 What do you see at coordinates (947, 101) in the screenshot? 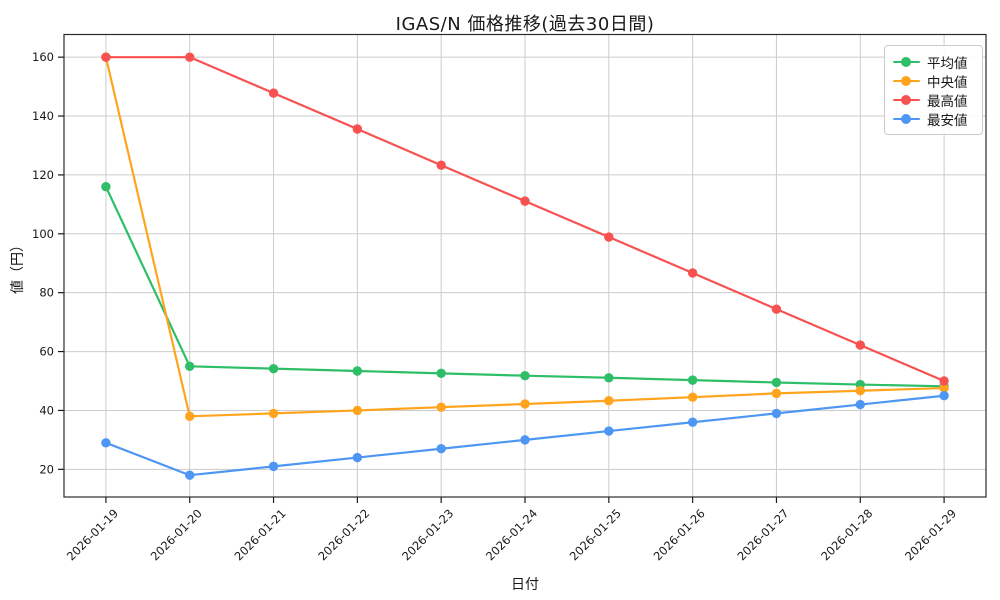
I see `legend-label: 最高値` at bounding box center [947, 101].